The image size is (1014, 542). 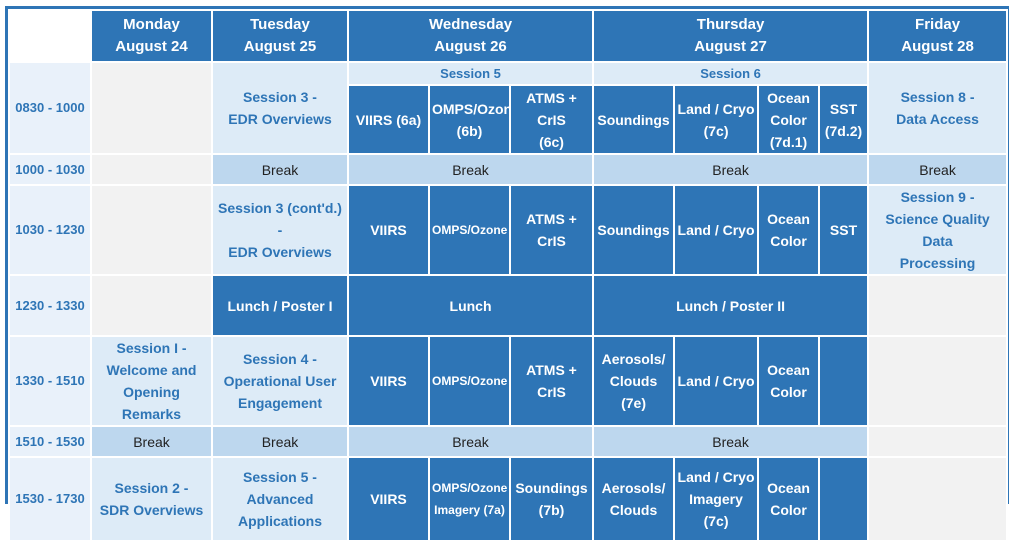 I want to click on session-label: Session 6, so click(x=731, y=73).